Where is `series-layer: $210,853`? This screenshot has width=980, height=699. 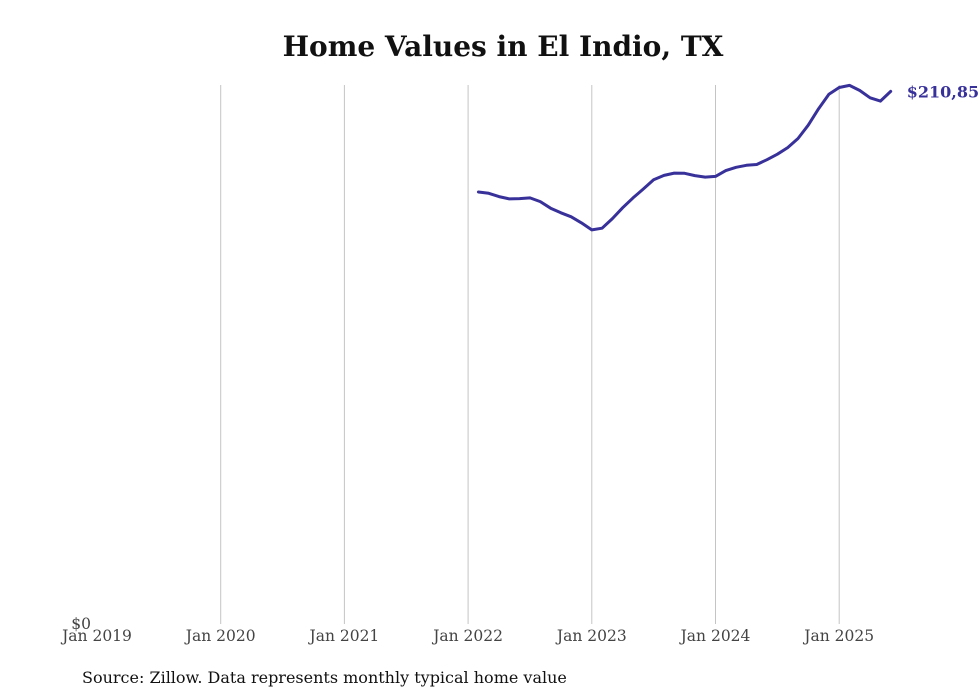
series-layer: $210,853 is located at coordinates (728, 157).